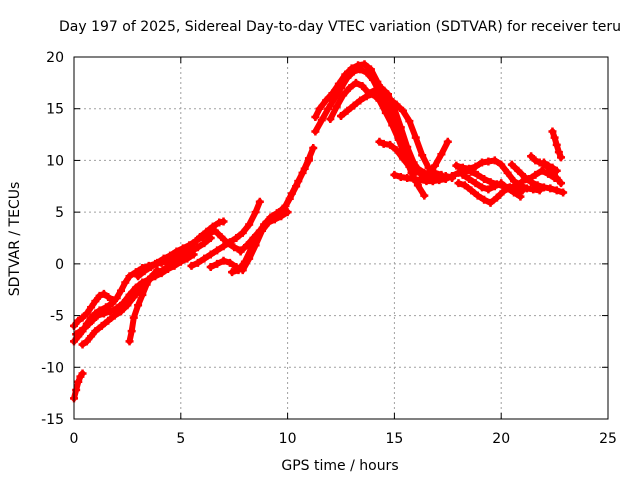  Describe the element at coordinates (52, 239) in the screenshot. I see `y-tick-labels: -15 -10 -5 0 5 10 15 20` at that location.